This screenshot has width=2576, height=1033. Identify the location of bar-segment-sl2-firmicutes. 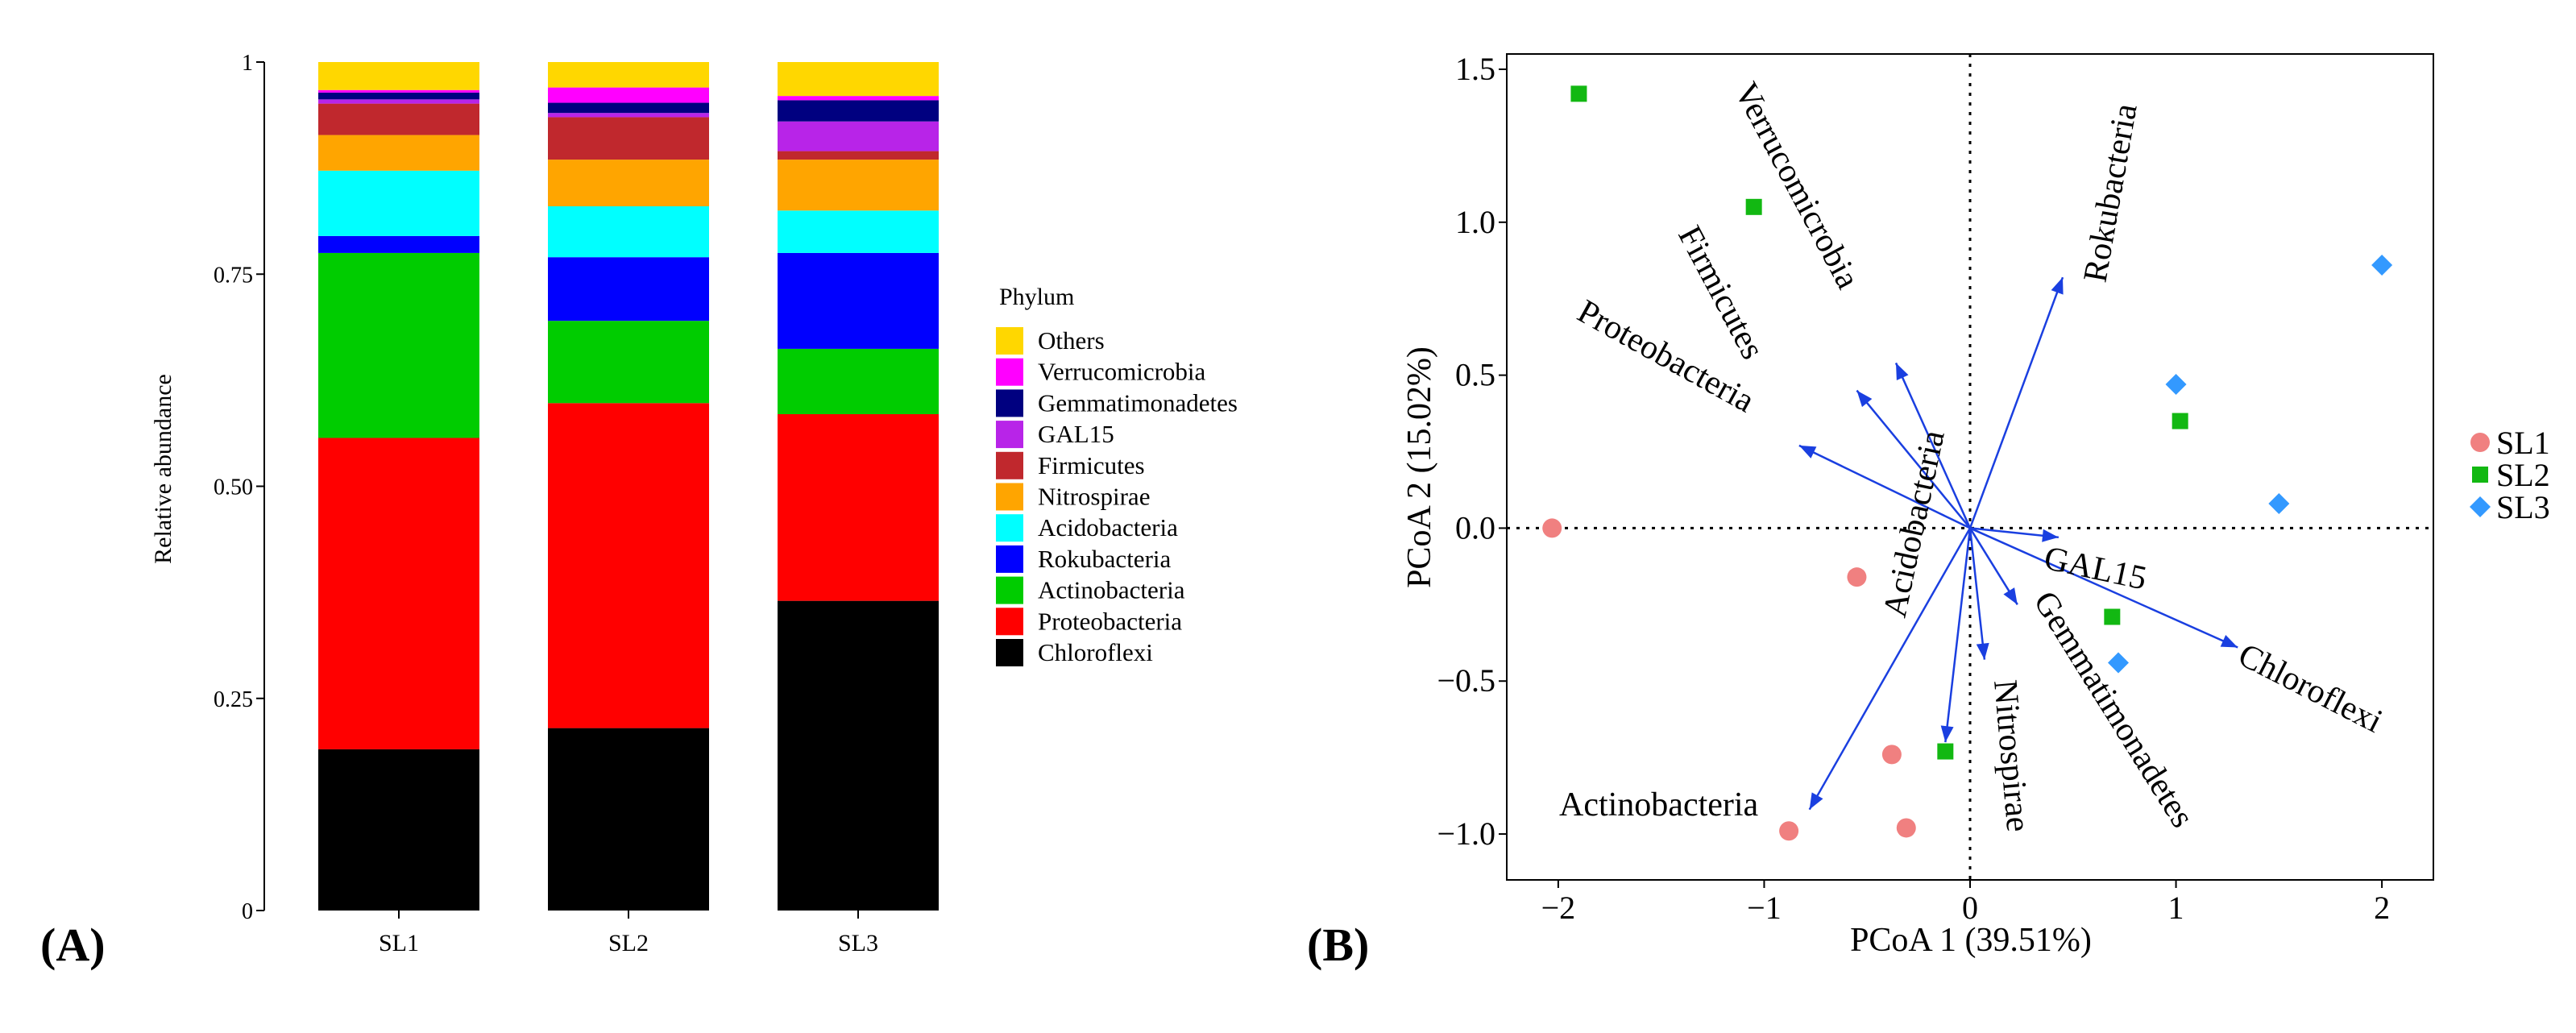
(628, 138).